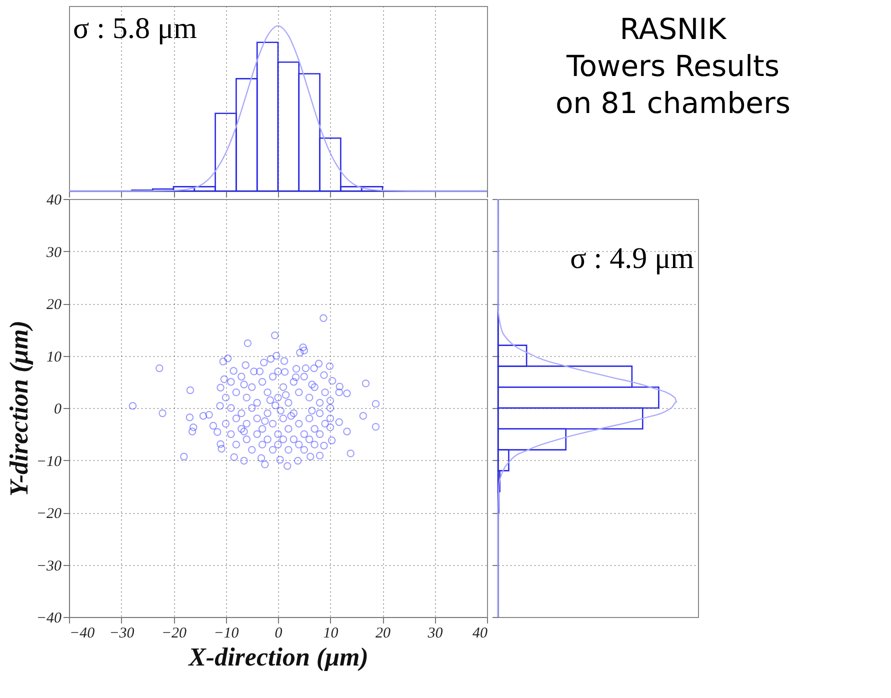 Image resolution: width=891 pixels, height=698 pixels. I want to click on x-tick-label: −10, so click(227, 634).